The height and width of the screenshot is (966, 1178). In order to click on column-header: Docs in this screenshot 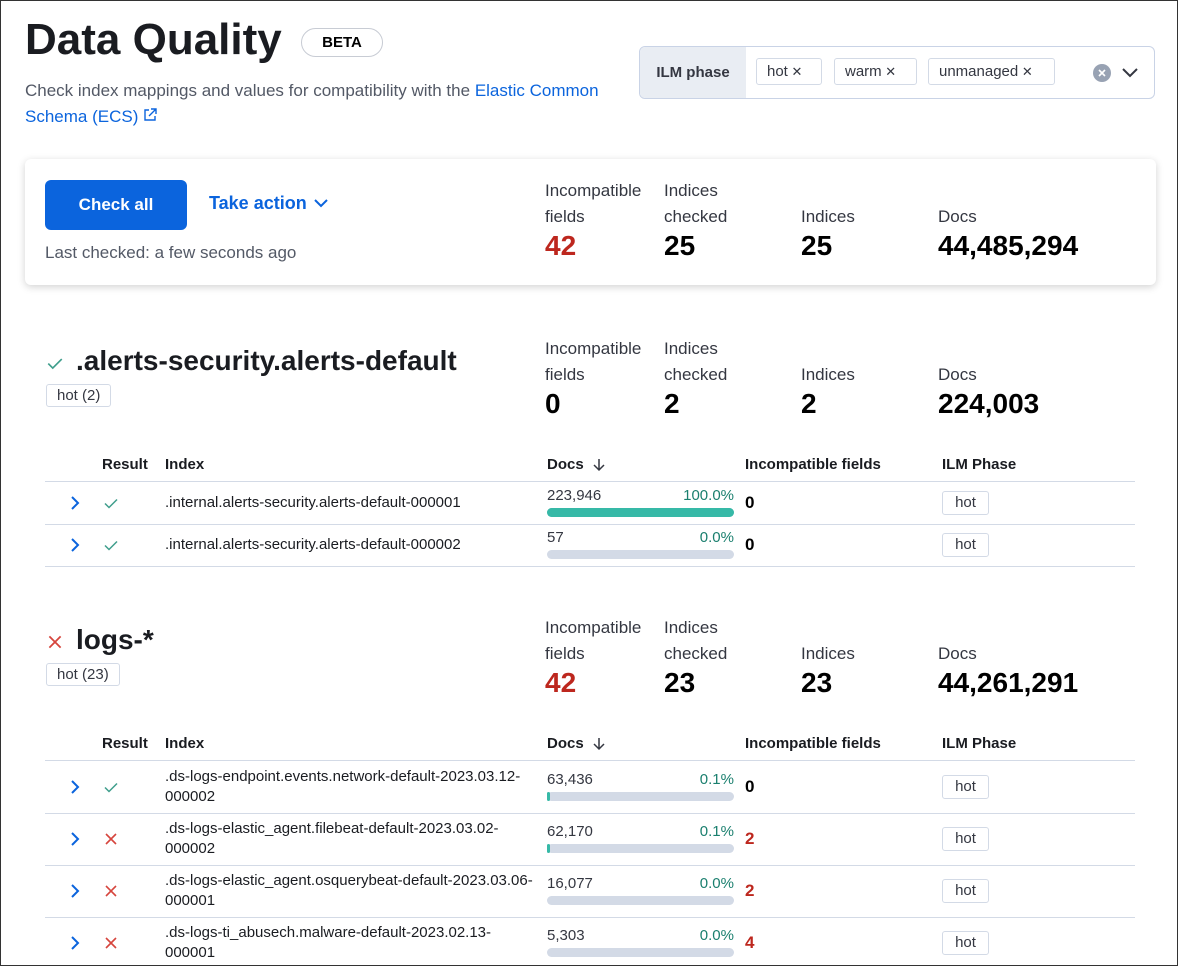, I will do `click(565, 464)`.